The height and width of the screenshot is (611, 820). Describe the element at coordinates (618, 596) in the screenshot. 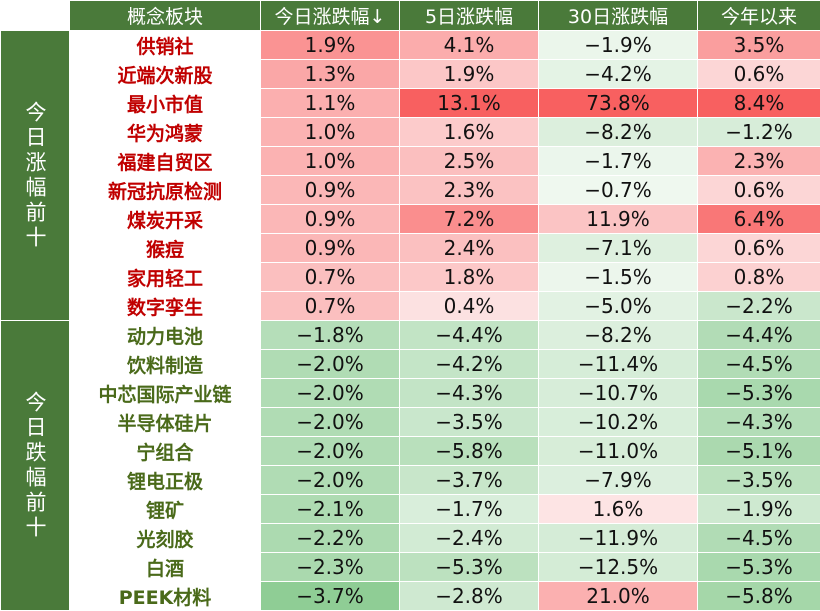

I see `cell-30d-change: 21.0%` at that location.